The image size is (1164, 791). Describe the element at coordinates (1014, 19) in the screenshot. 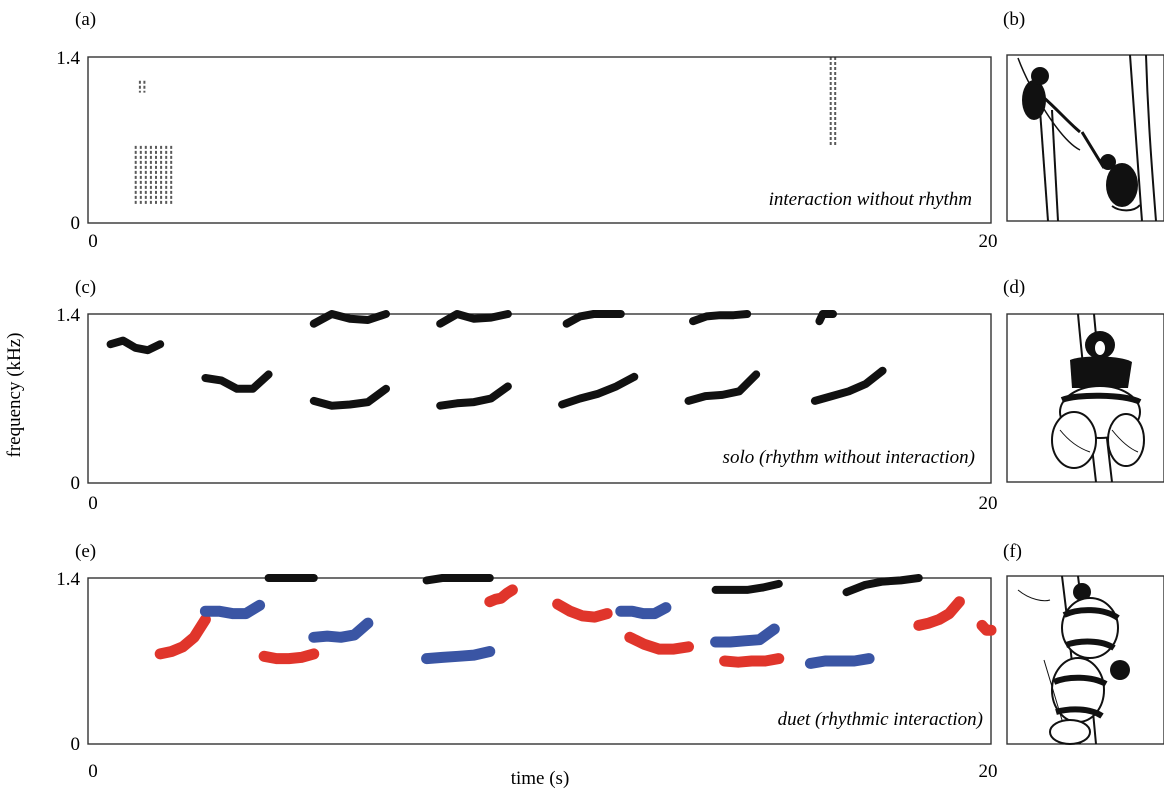

I see `panel-label-b: (b)` at that location.